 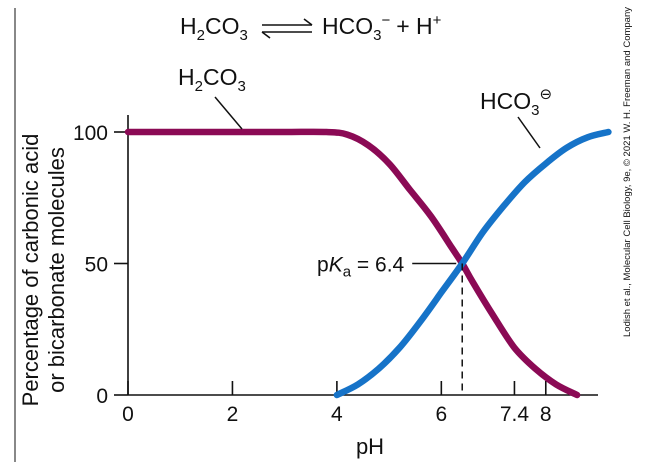 I want to click on x-tick-label: 8, so click(x=546, y=414).